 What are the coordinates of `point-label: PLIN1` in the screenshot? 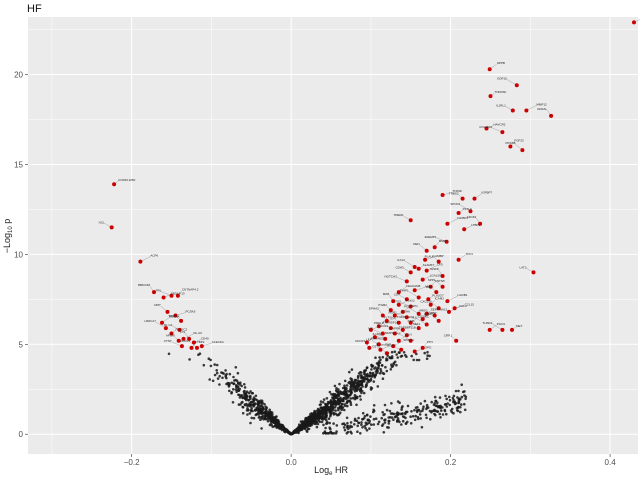 It's located at (501, 324).